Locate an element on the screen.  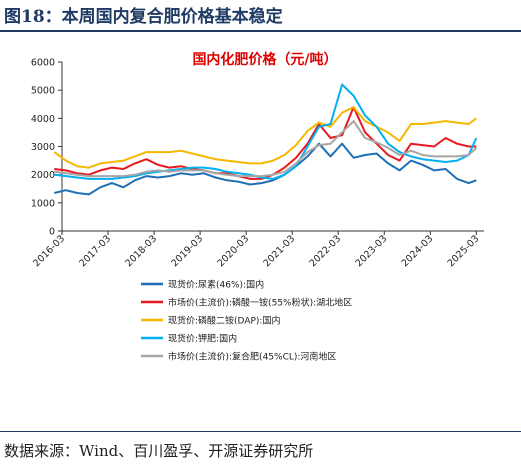
x-tick-label: 2018-03 is located at coordinates (141, 251).